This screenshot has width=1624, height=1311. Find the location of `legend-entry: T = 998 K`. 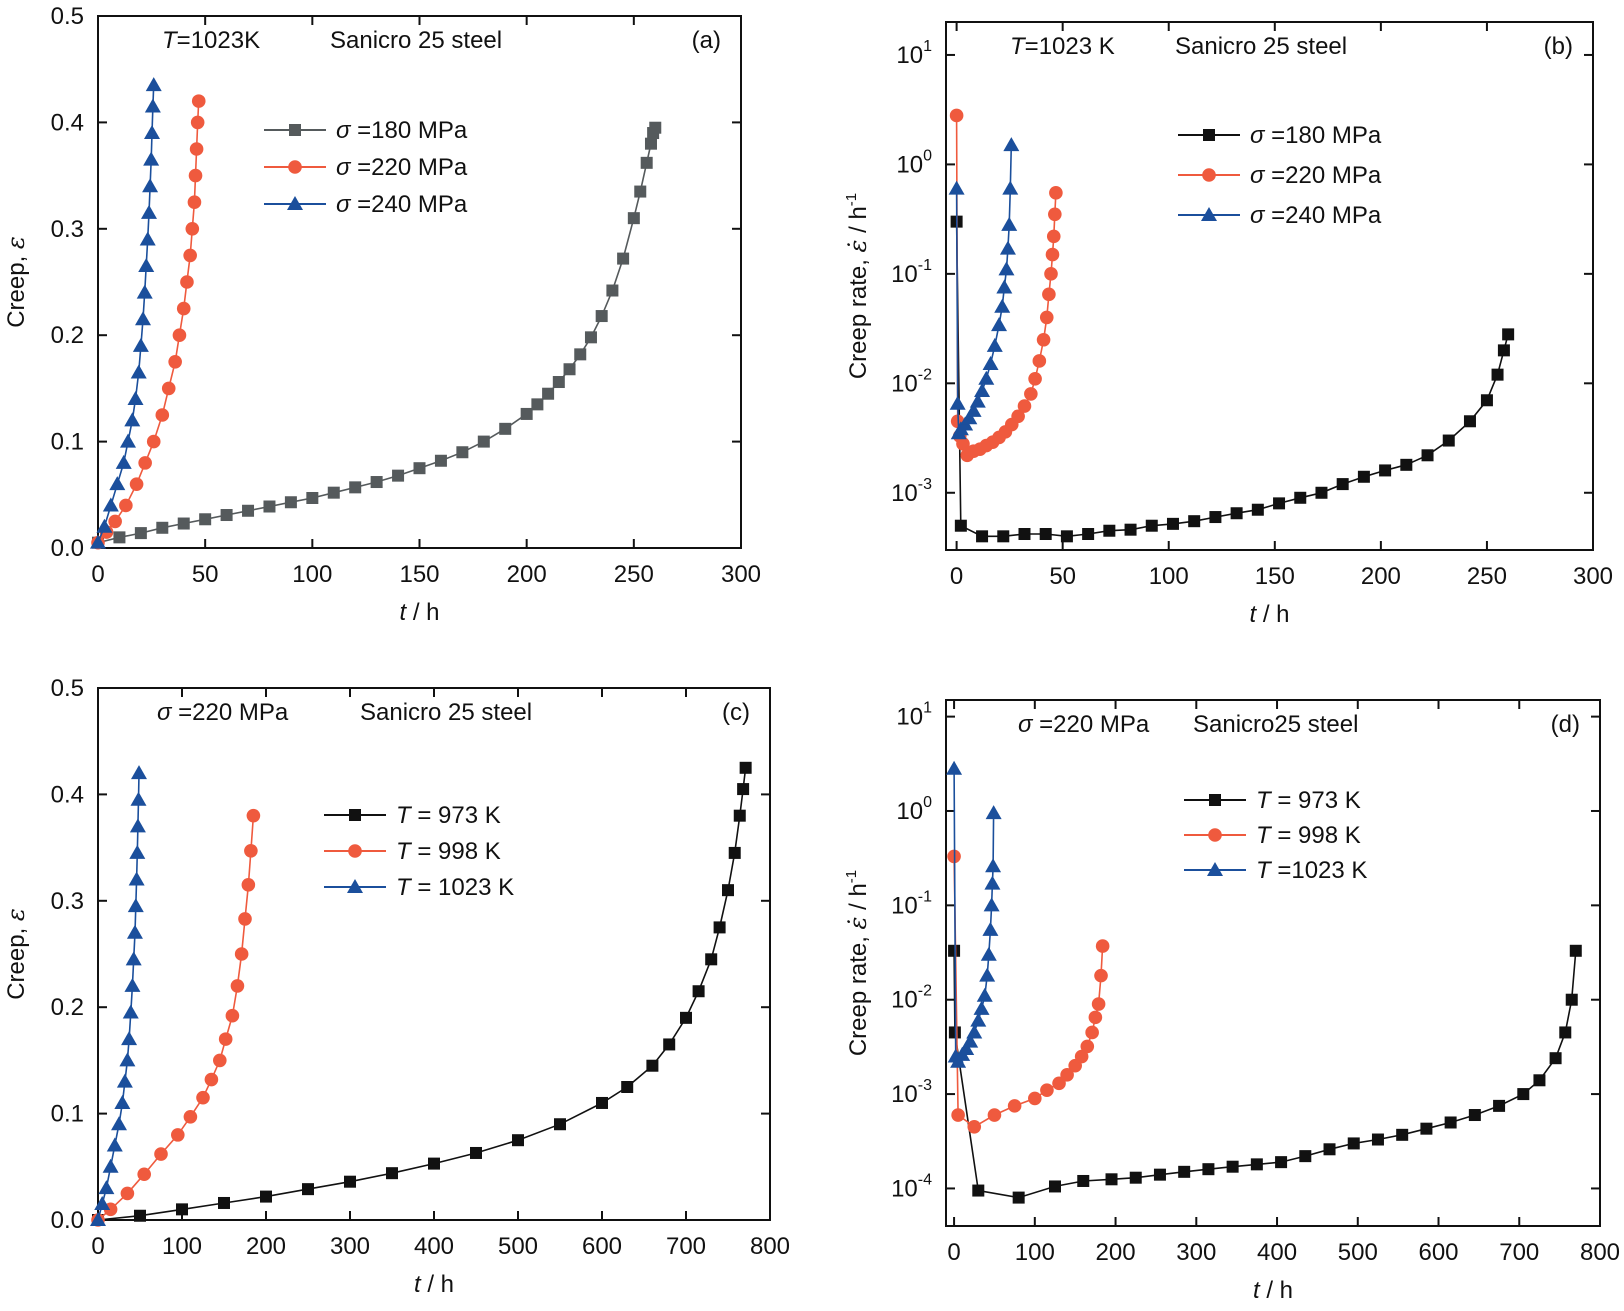

legend-entry: T = 998 K is located at coordinates (412, 851).